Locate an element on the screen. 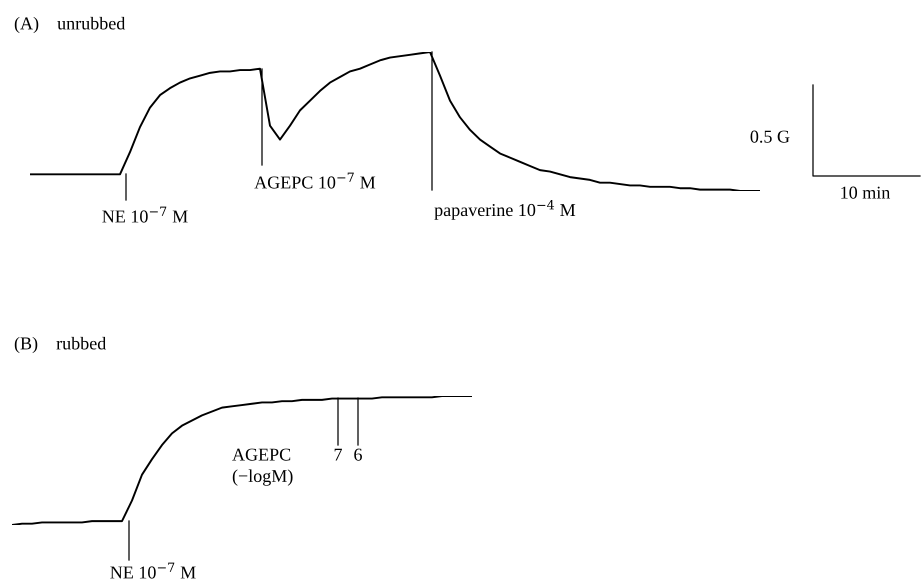 This screenshot has width=922, height=587. chart-title: (A) unrubbed is located at coordinates (70, 25).